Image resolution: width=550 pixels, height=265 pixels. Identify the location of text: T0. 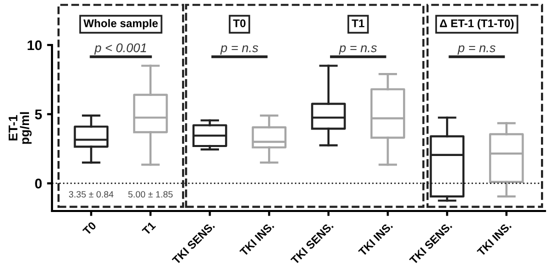
(239, 23).